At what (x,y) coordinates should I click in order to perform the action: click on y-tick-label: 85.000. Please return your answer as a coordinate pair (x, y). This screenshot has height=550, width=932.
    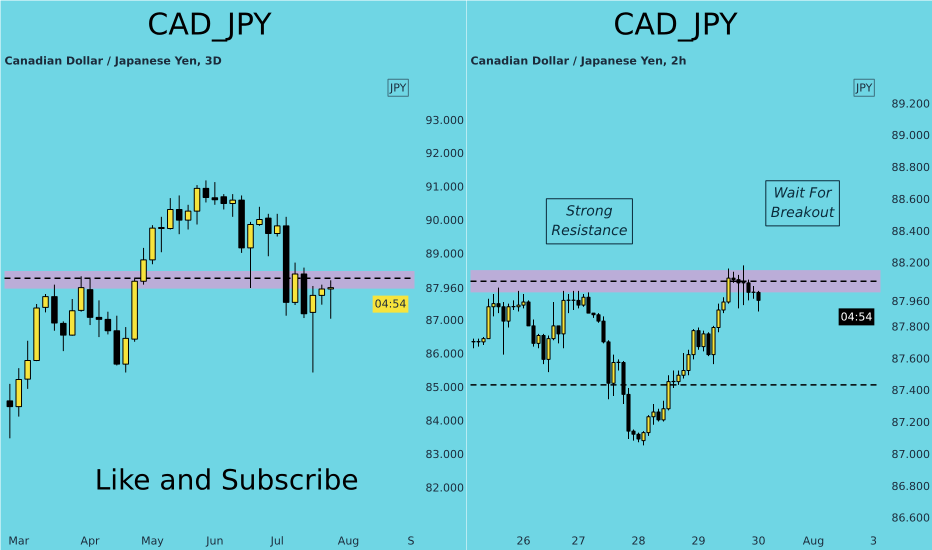
    Looking at the image, I should click on (445, 387).